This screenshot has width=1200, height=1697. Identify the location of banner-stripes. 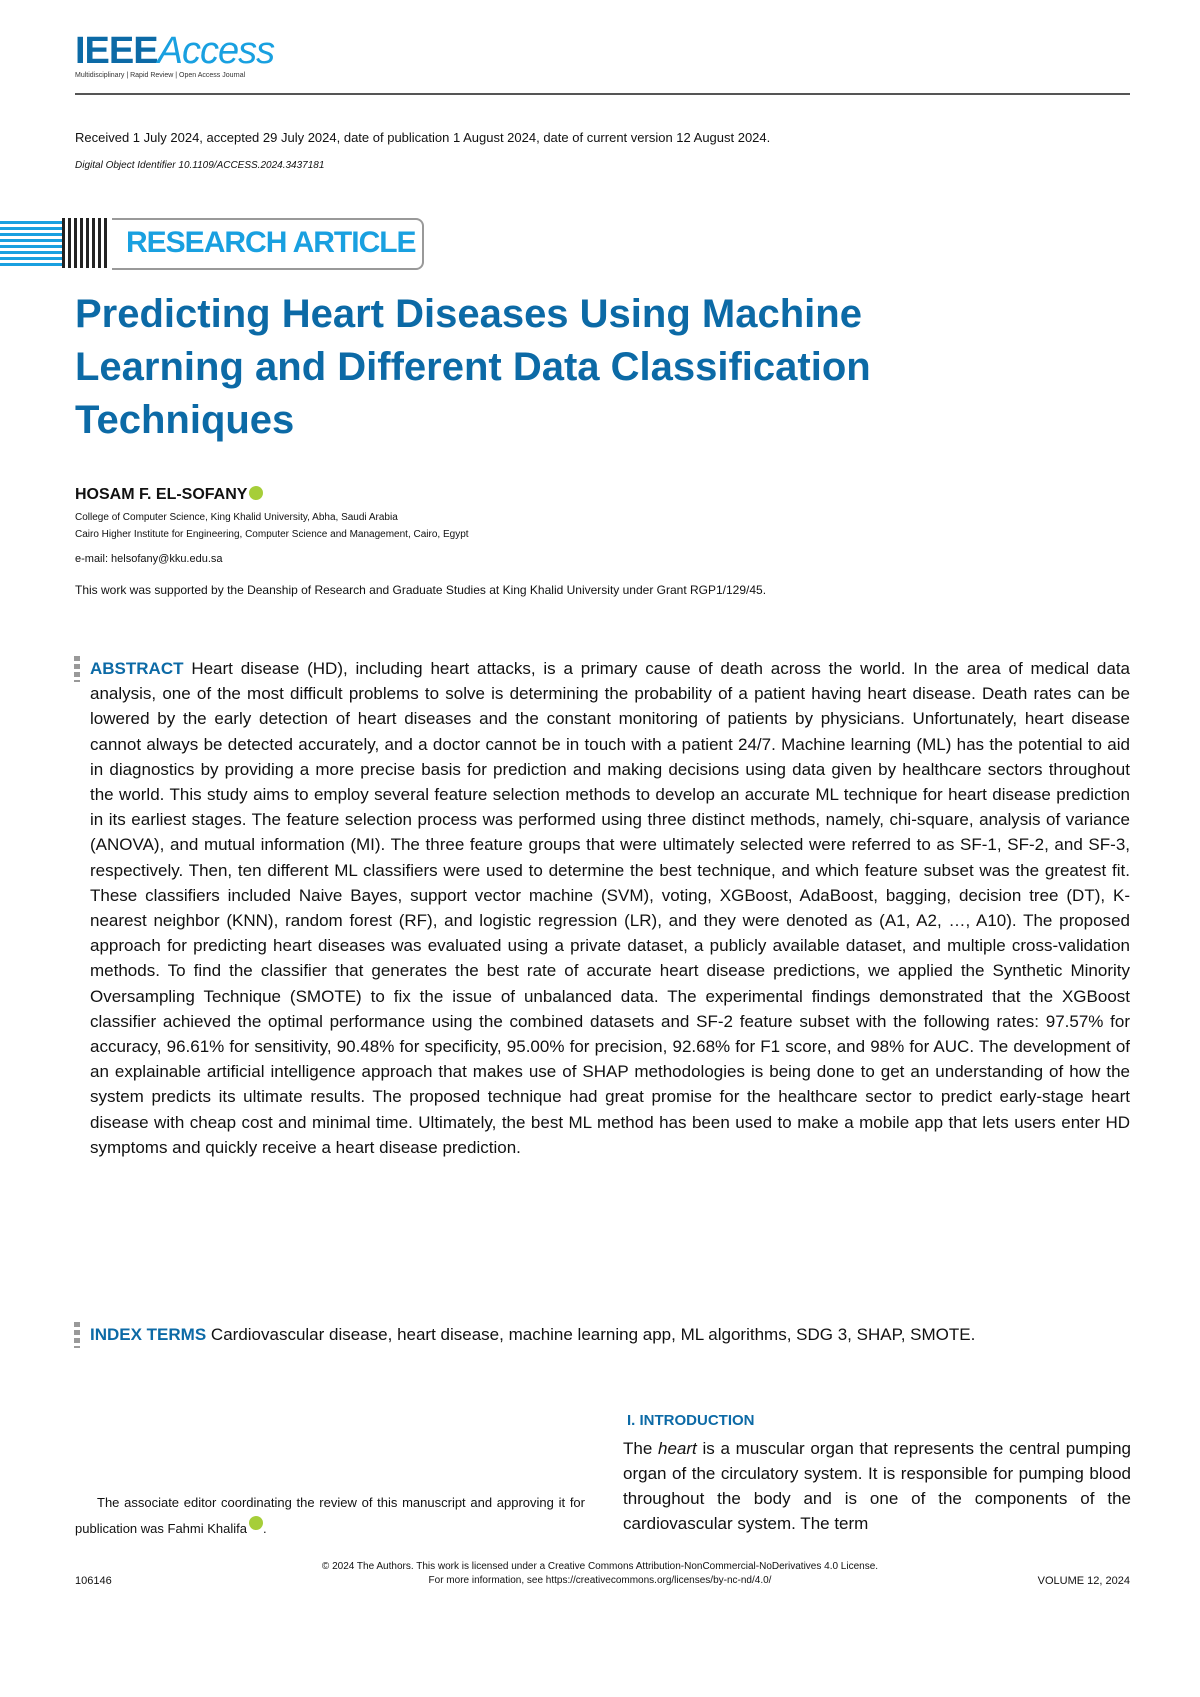
(31, 243).